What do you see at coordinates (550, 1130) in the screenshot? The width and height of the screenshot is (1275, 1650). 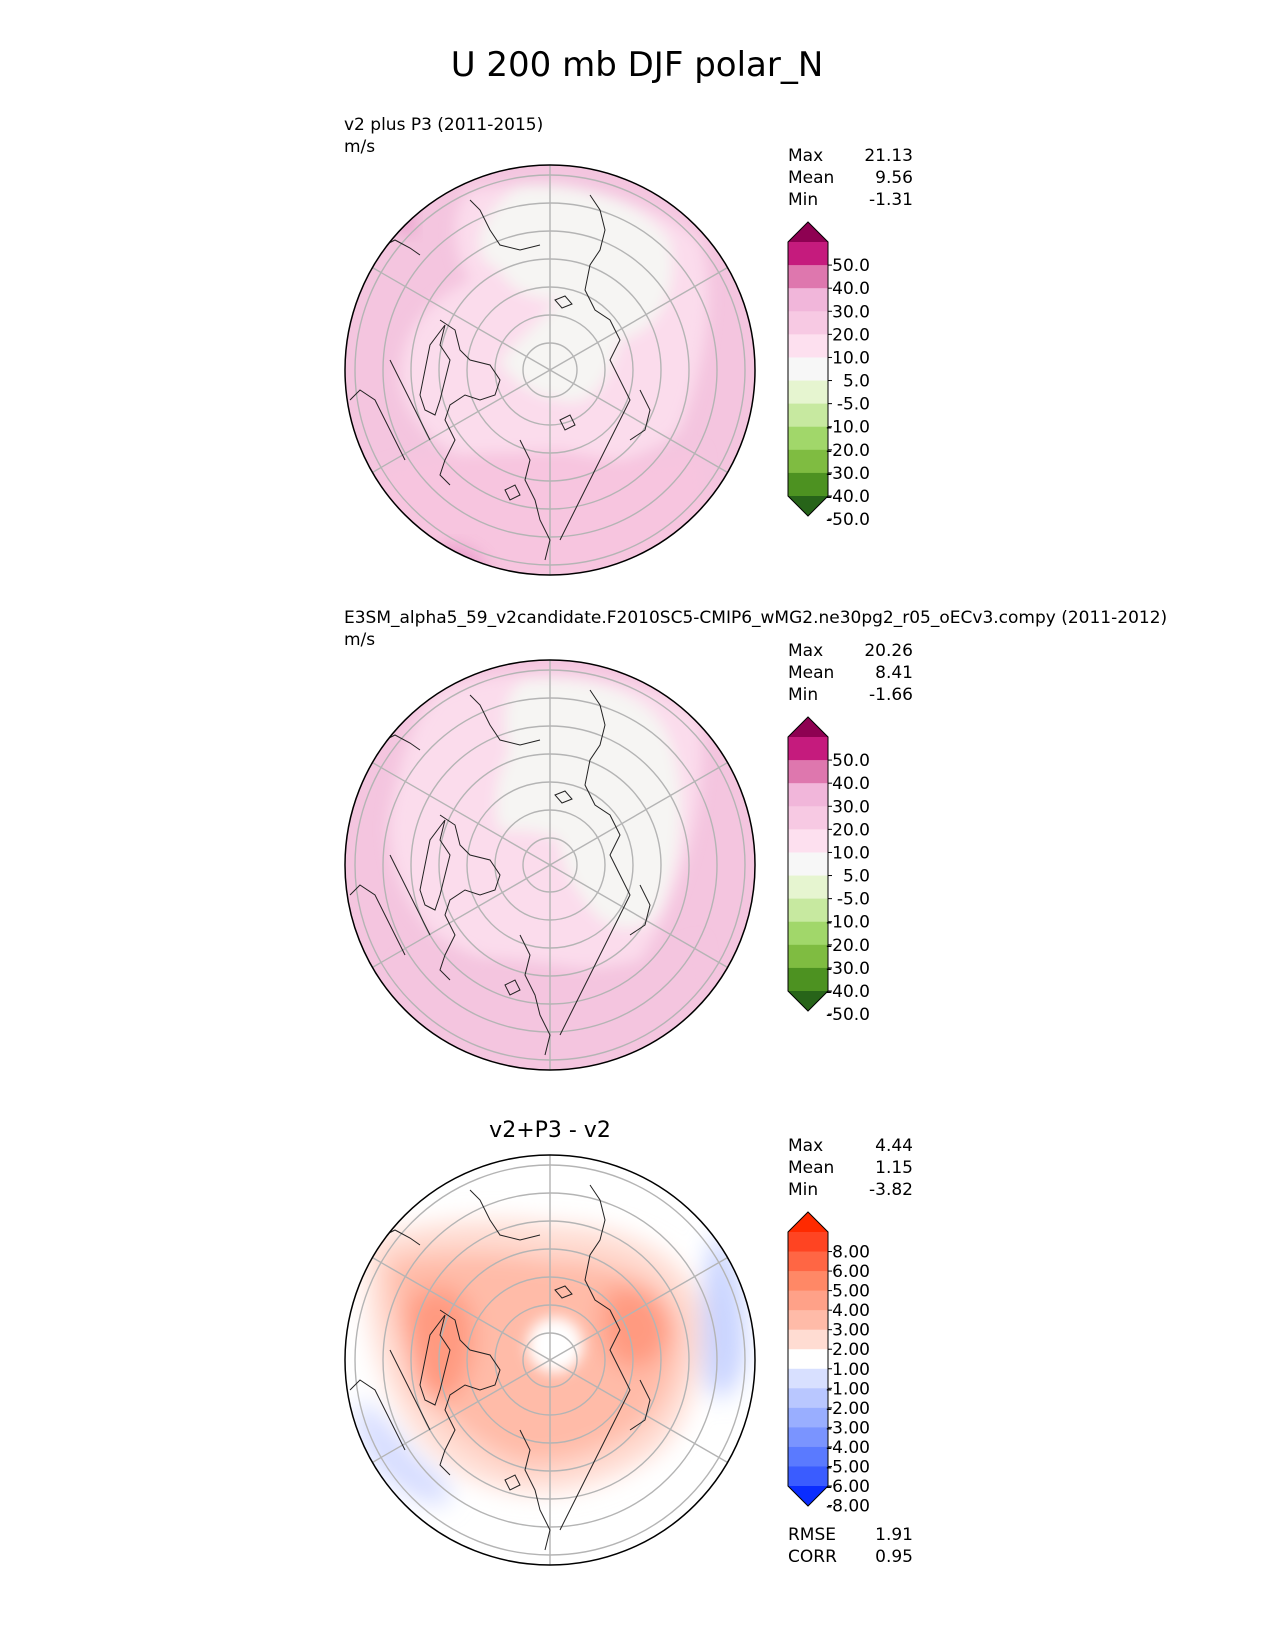 I see `panel-3-title: v2+P3 - v2` at bounding box center [550, 1130].